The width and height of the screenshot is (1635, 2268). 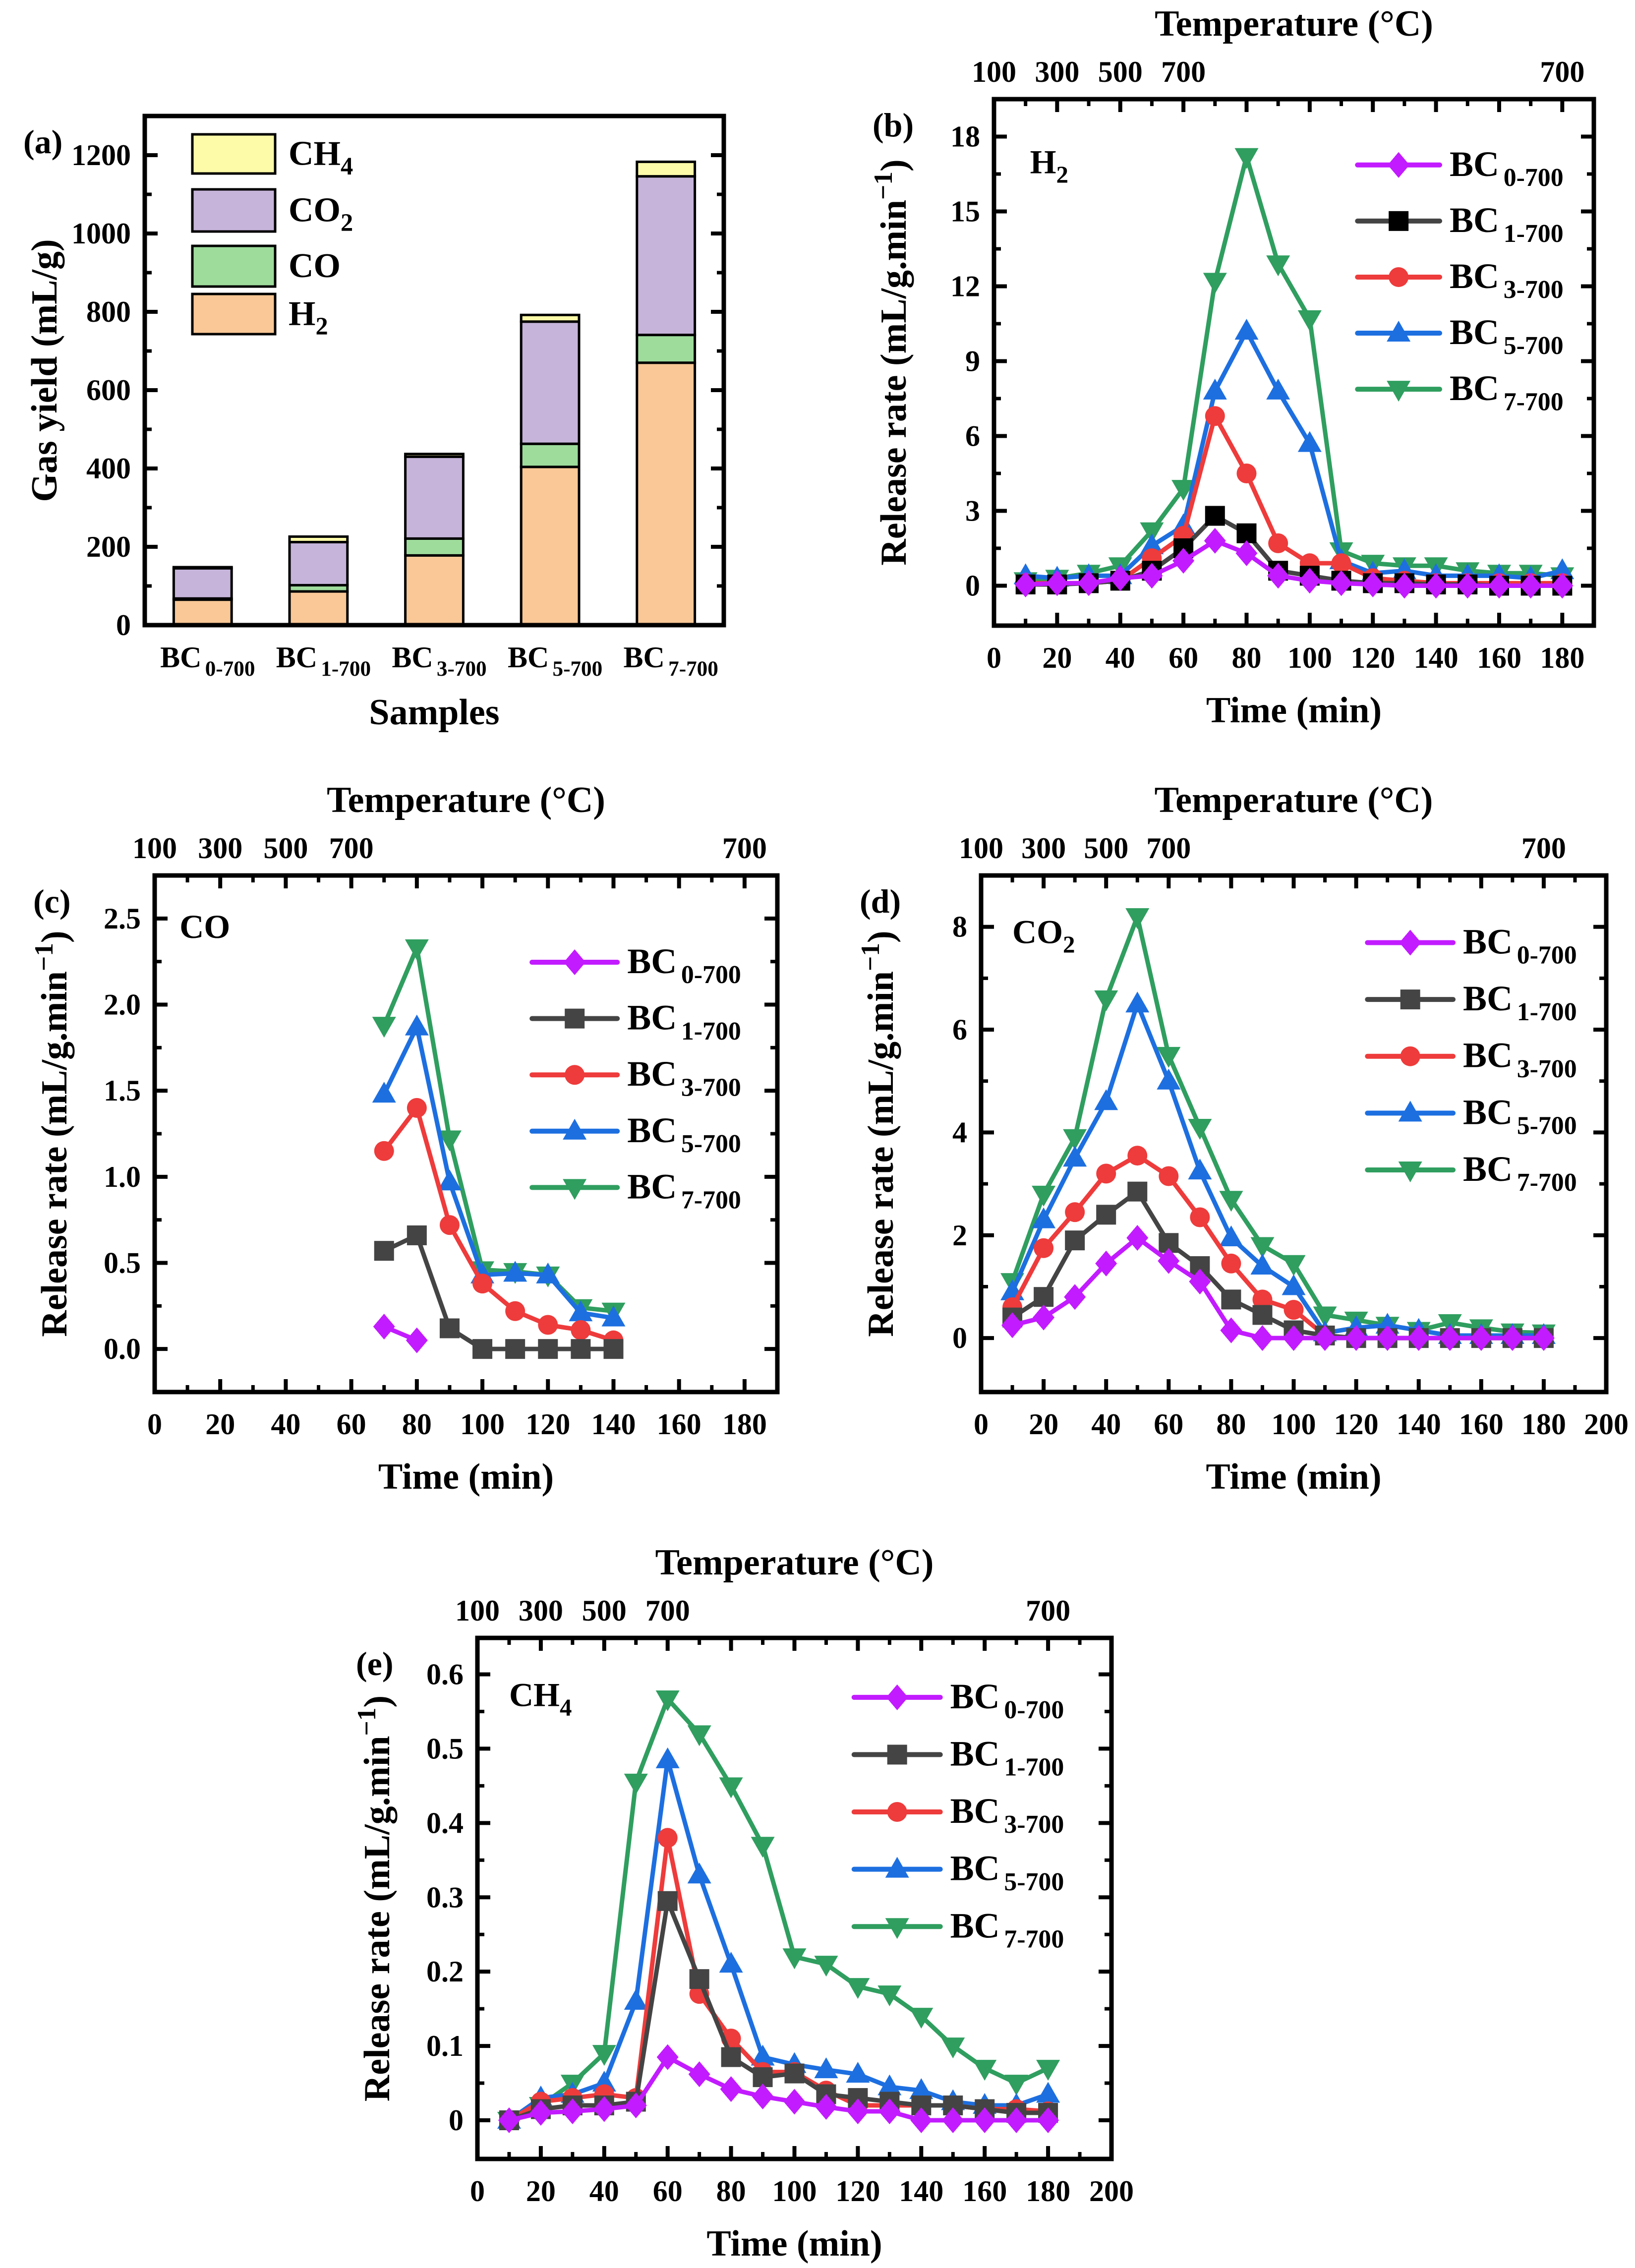 I want to click on legend-label: BC 0-700, so click(x=1520, y=945).